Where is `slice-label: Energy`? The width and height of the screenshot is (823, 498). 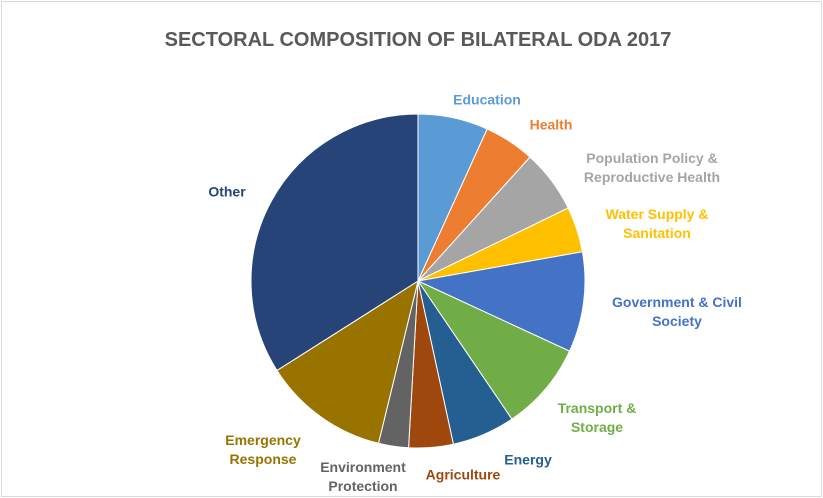
slice-label: Energy is located at coordinates (528, 459).